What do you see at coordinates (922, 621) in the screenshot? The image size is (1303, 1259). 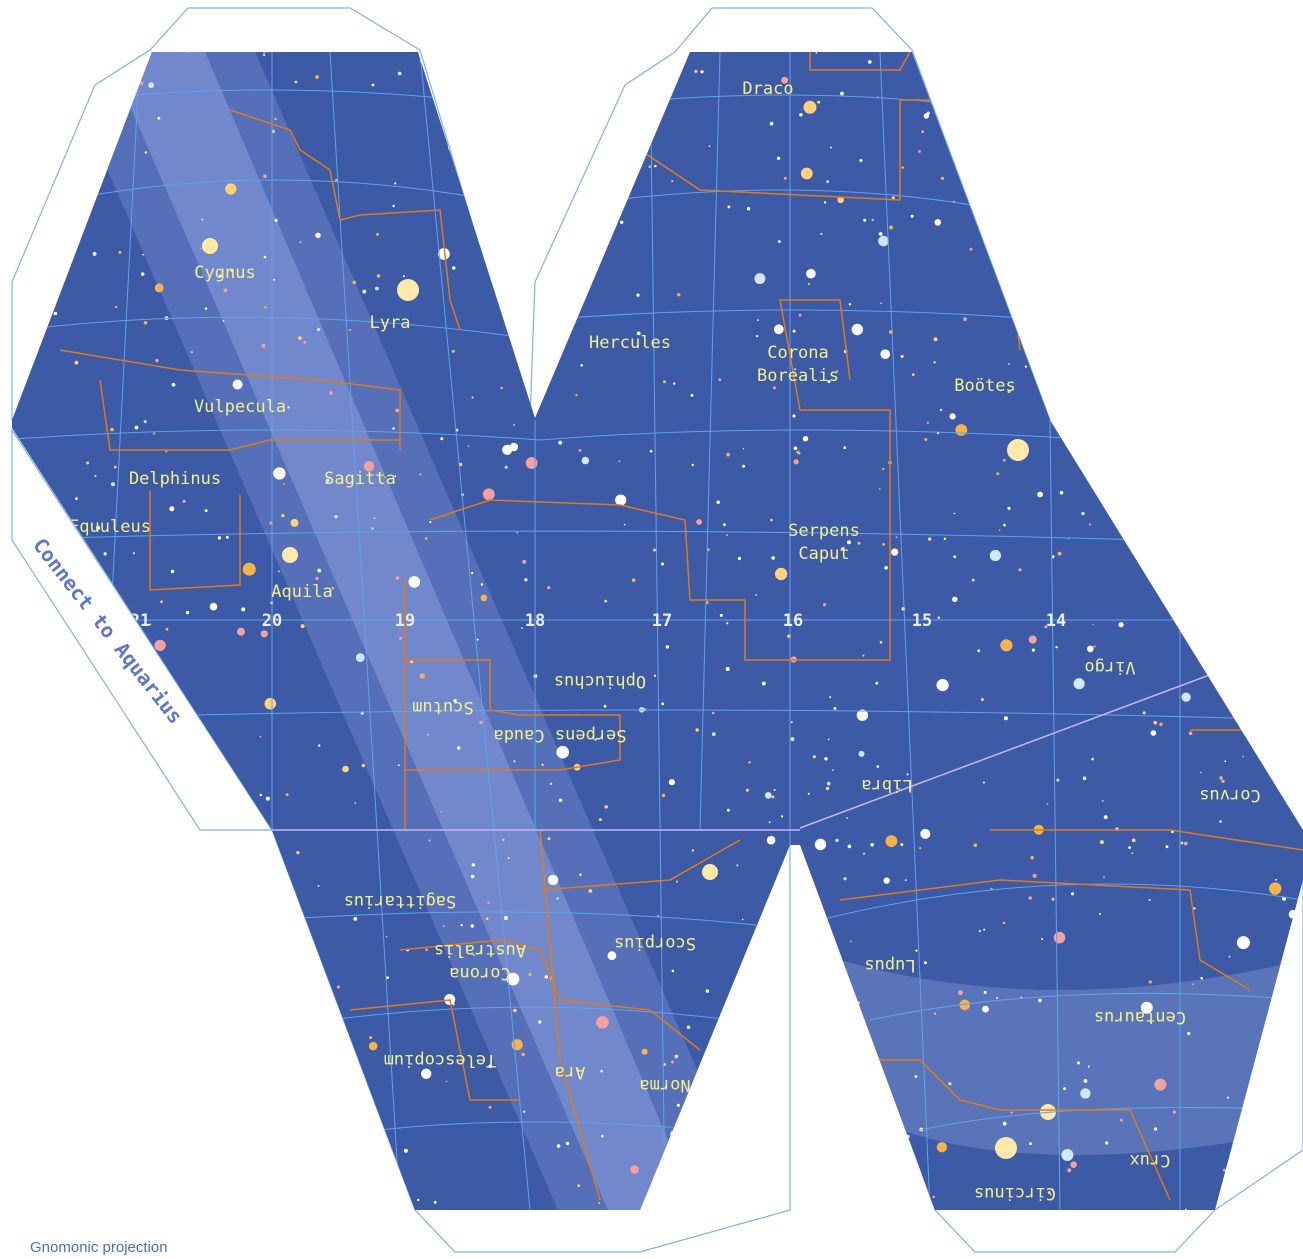 I see `hour-label: 15` at bounding box center [922, 621].